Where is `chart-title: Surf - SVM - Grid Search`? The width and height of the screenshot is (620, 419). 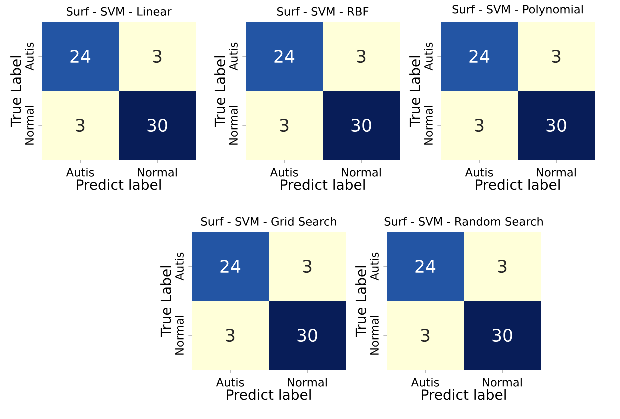
chart-title: Surf - SVM - Grid Search is located at coordinates (268, 221).